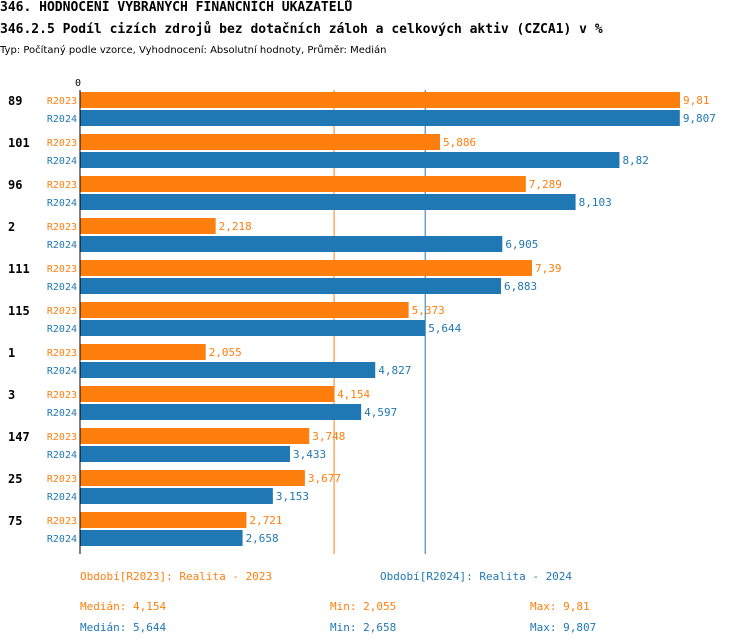 Image resolution: width=750 pixels, height=644 pixels. Describe the element at coordinates (363, 627) in the screenshot. I see `stat-min-r2024: Min: 2,658` at that location.